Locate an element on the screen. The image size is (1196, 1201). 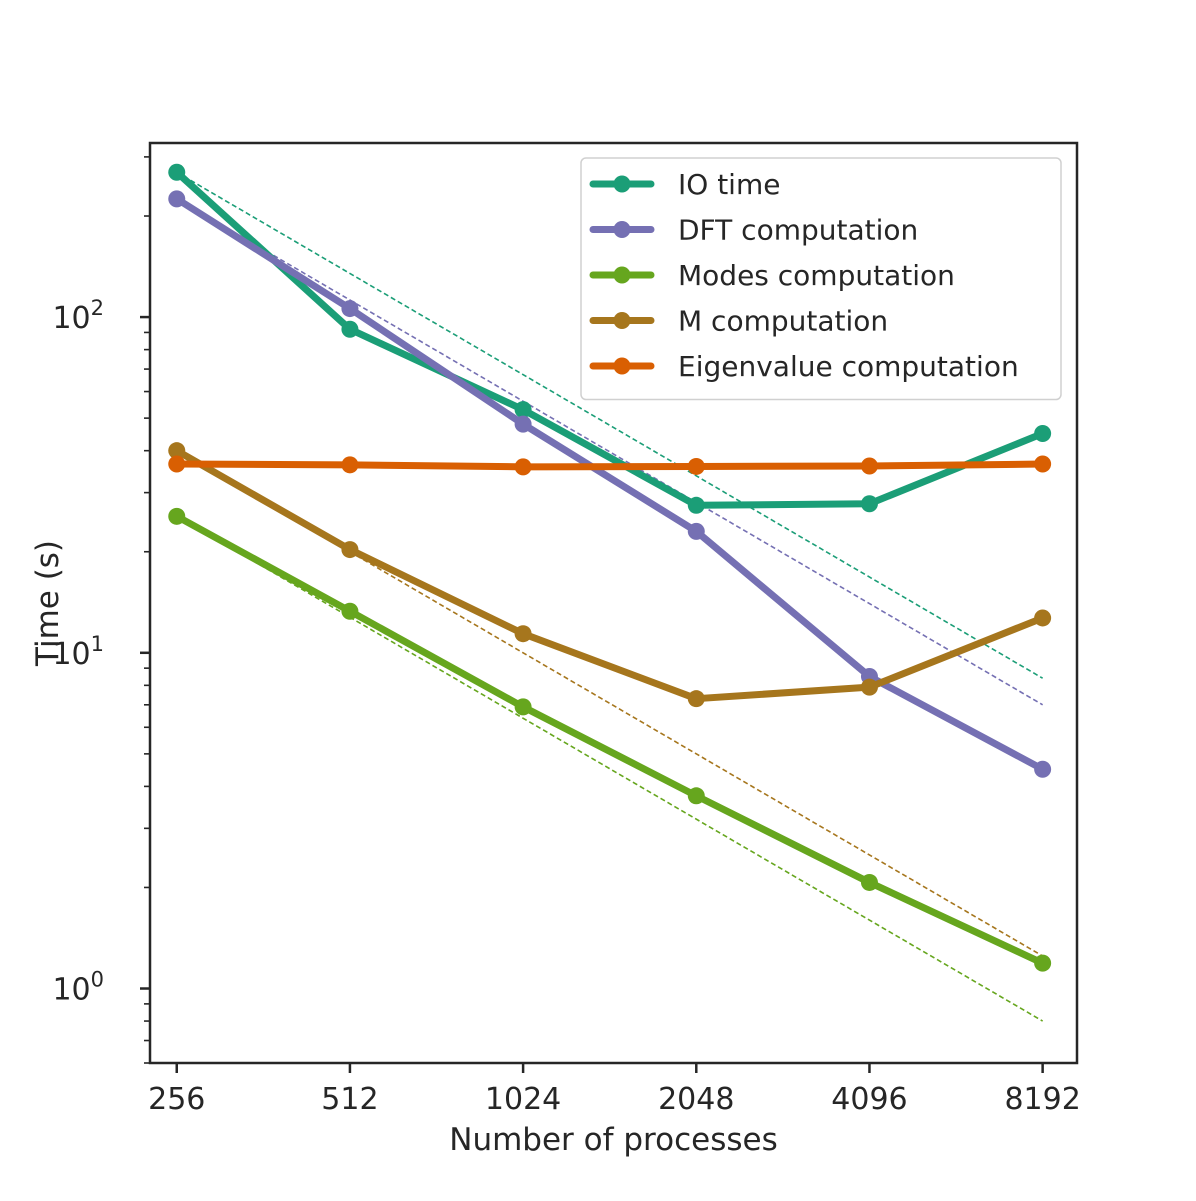
x-axis-label: Number of processes is located at coordinates (613, 1140).